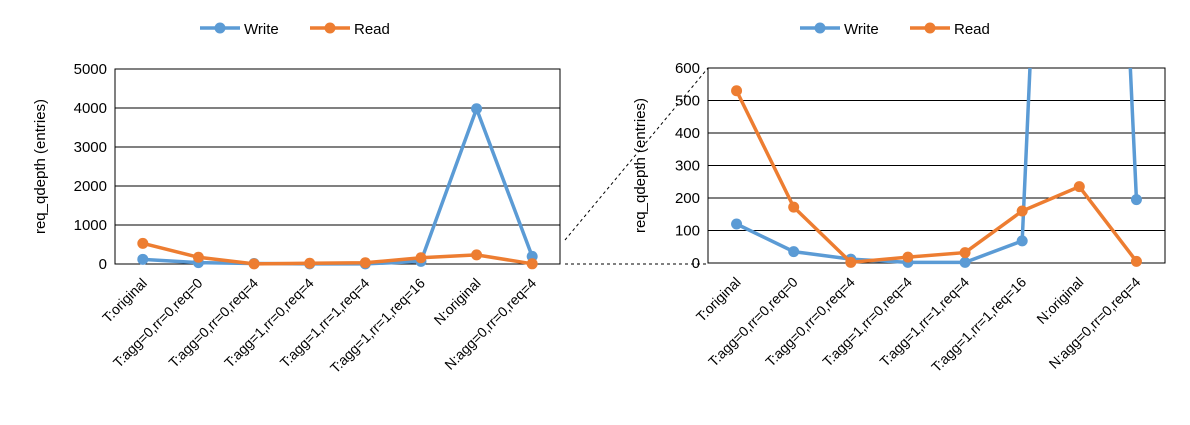 Image resolution: width=1190 pixels, height=425 pixels. I want to click on y-tick-label: 300, so click(687, 166).